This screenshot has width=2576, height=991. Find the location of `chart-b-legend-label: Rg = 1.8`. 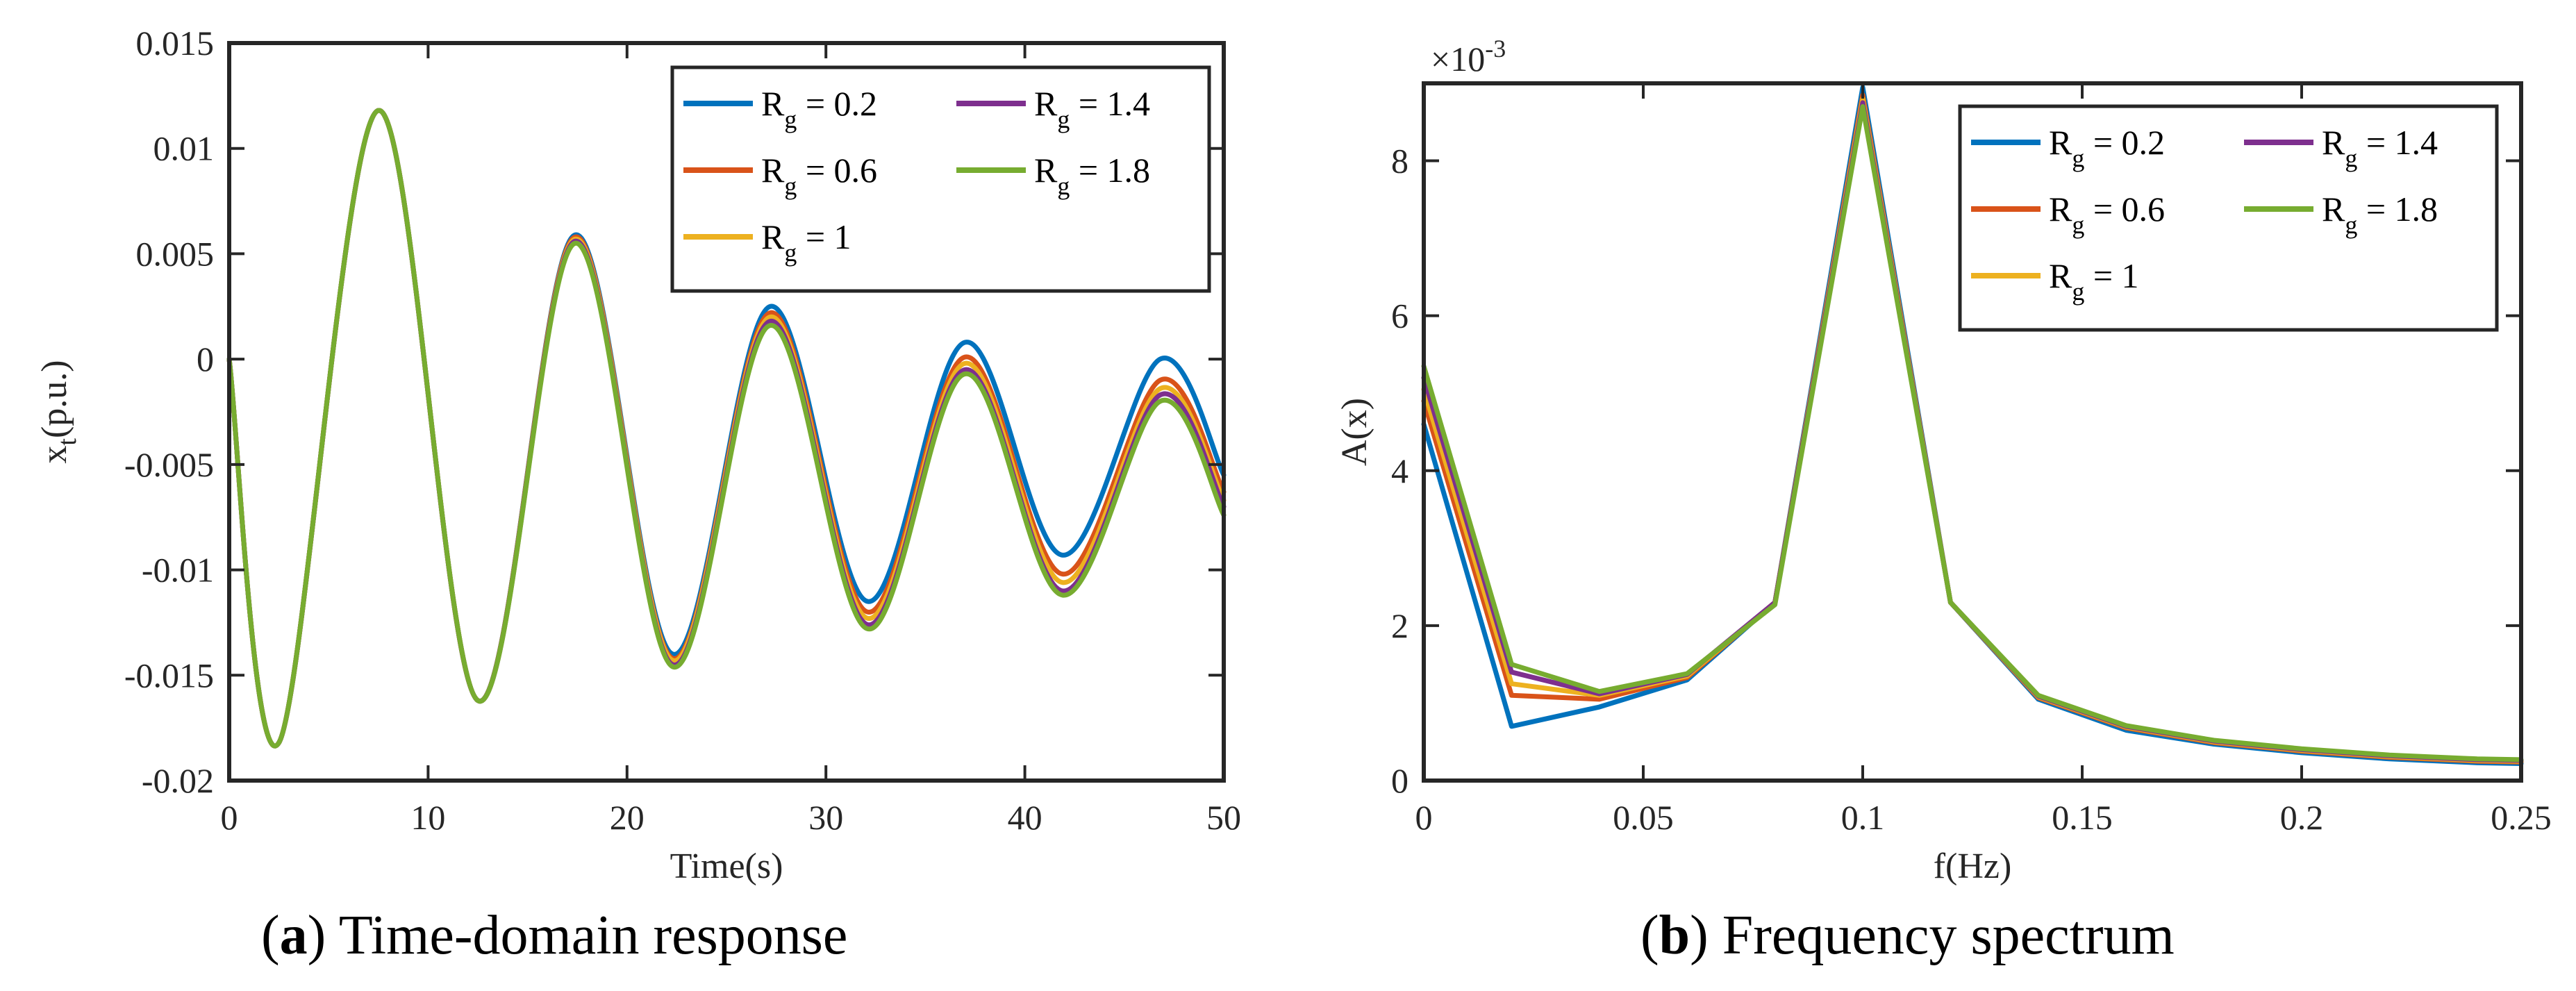

chart-b-legend-label: Rg = 1.8 is located at coordinates (2380, 214).